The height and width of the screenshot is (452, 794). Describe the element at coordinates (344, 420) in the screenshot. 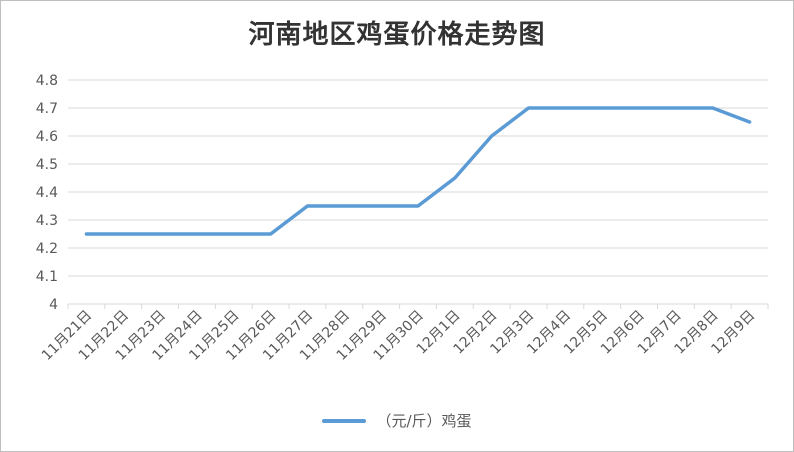

I see `legend-swatch` at that location.